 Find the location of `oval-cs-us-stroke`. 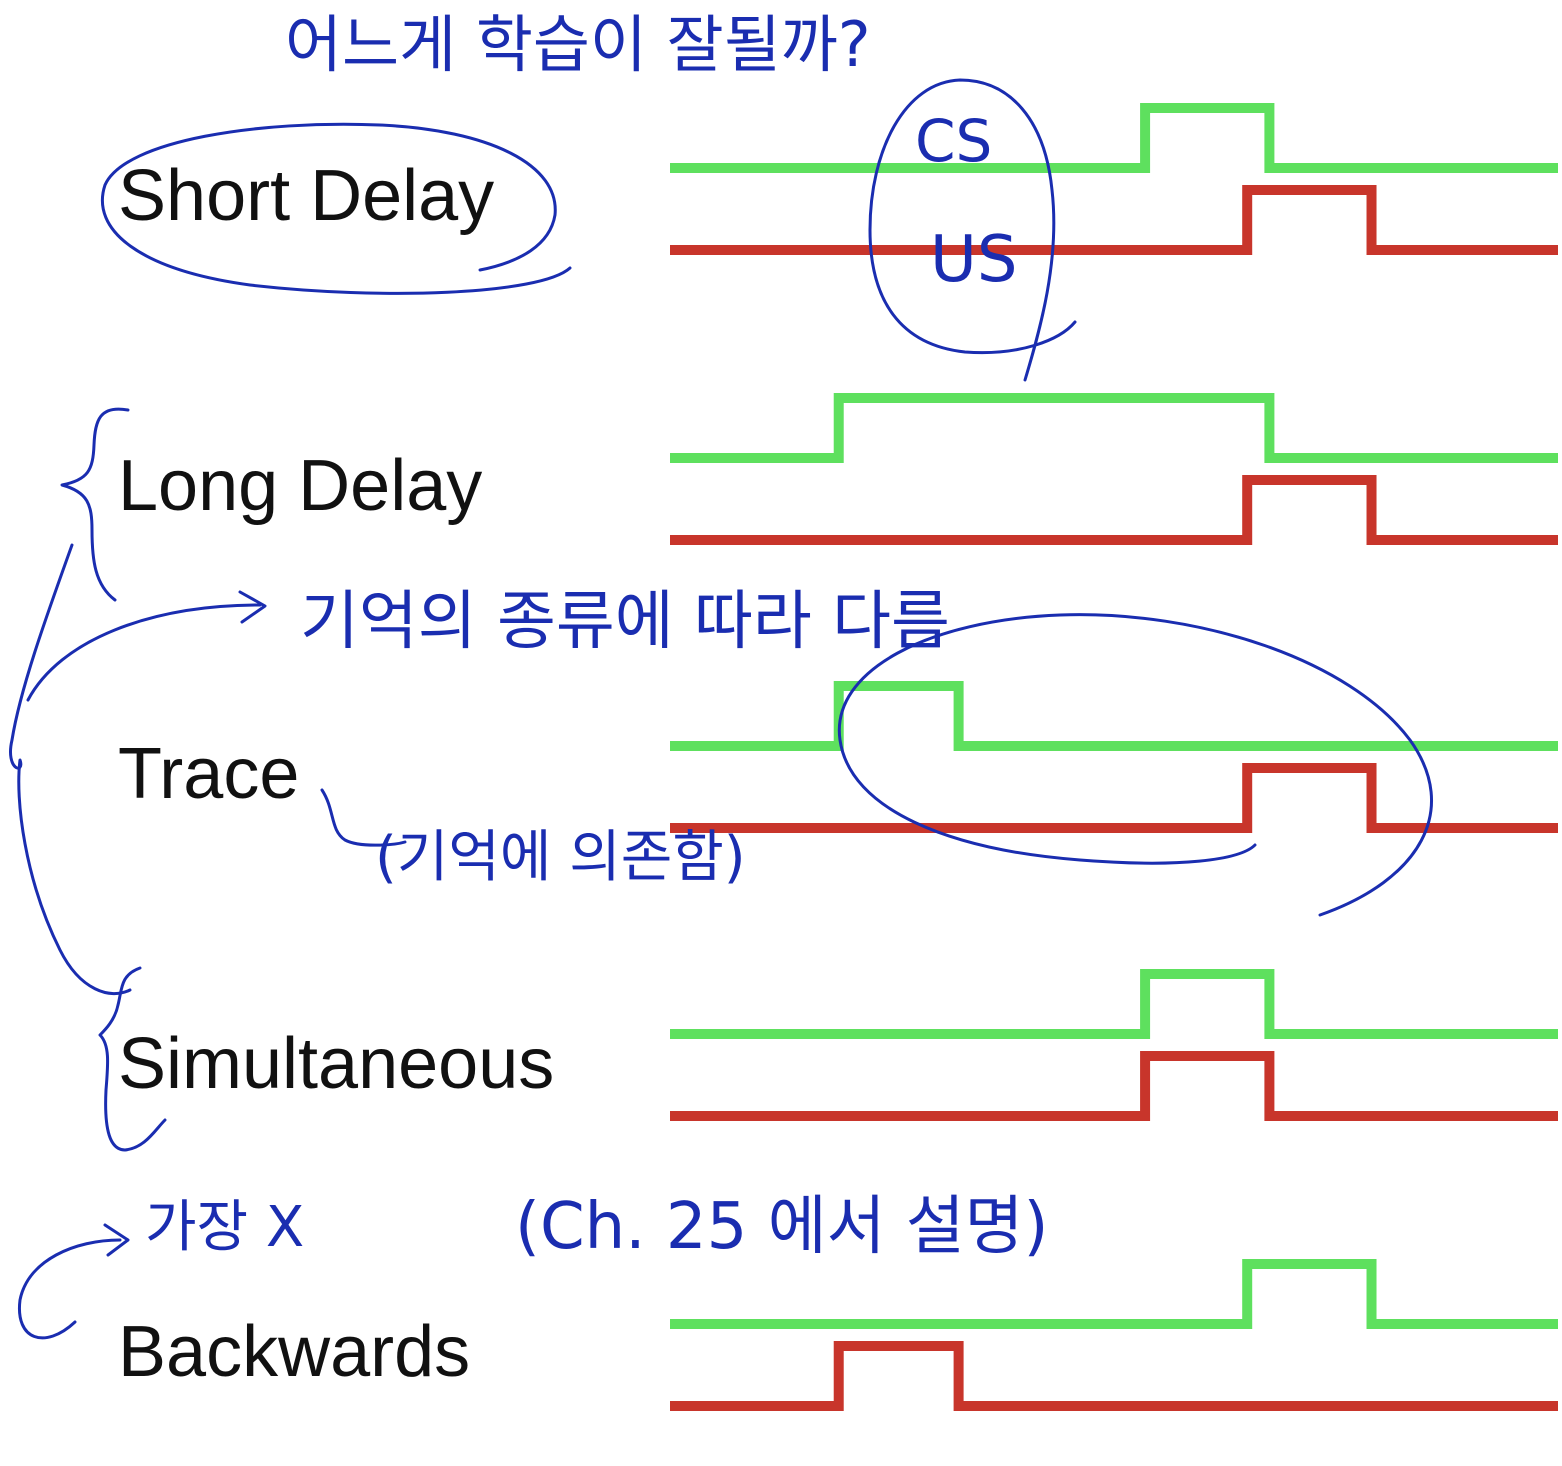

oval-cs-us-stroke is located at coordinates (972, 230).